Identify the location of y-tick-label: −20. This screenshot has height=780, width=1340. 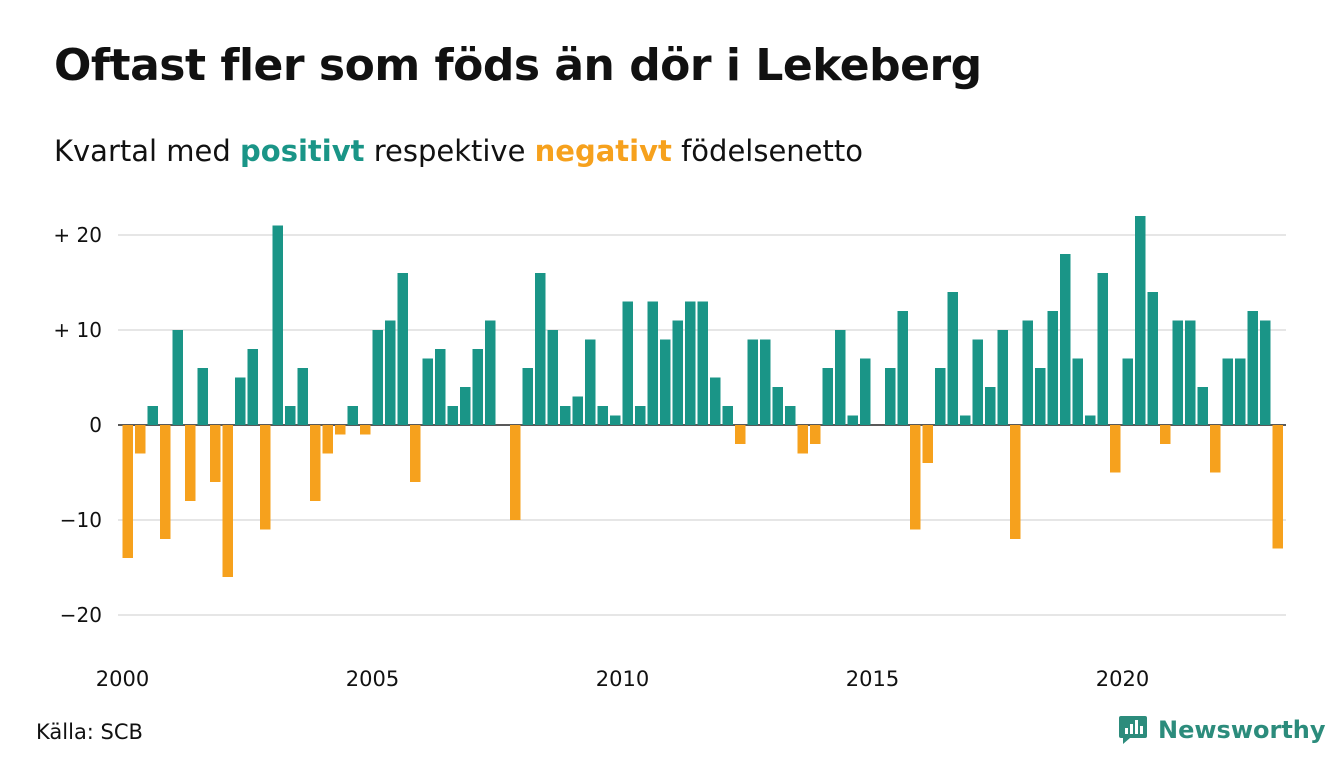
(81, 615).